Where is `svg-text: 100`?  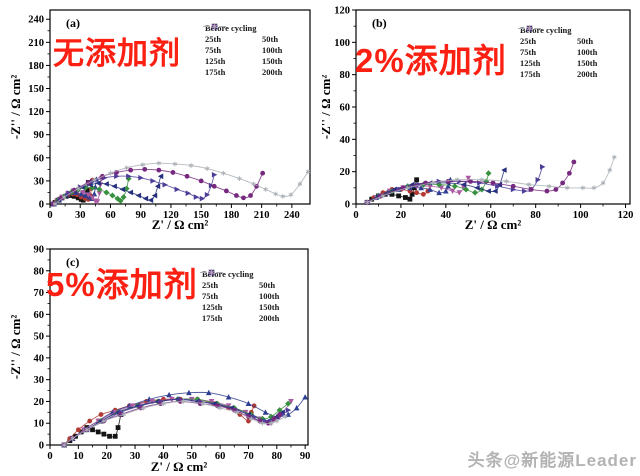 svg-text: 100 is located at coordinates (342, 43).